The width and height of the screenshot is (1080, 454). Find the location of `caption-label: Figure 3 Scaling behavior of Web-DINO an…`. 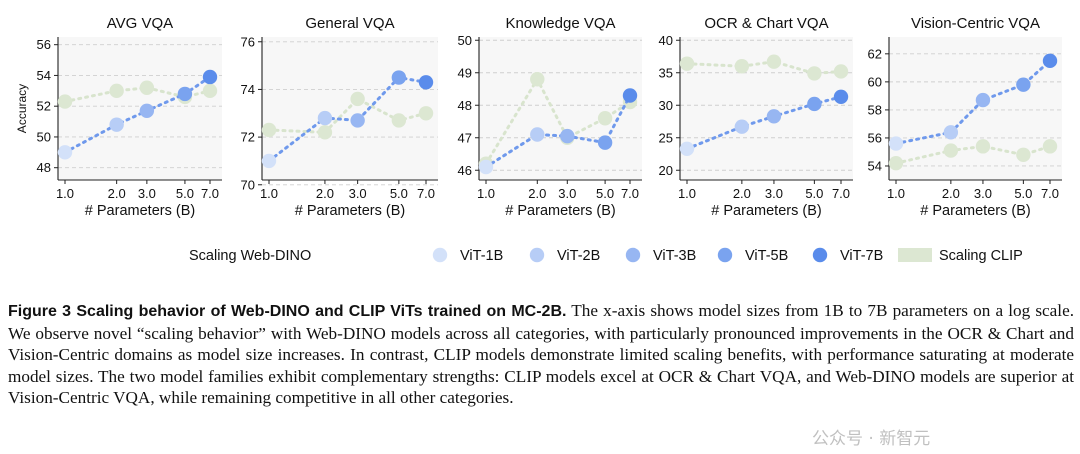

caption-label: Figure 3 Scaling behavior of Web-DINO an… is located at coordinates (287, 311).